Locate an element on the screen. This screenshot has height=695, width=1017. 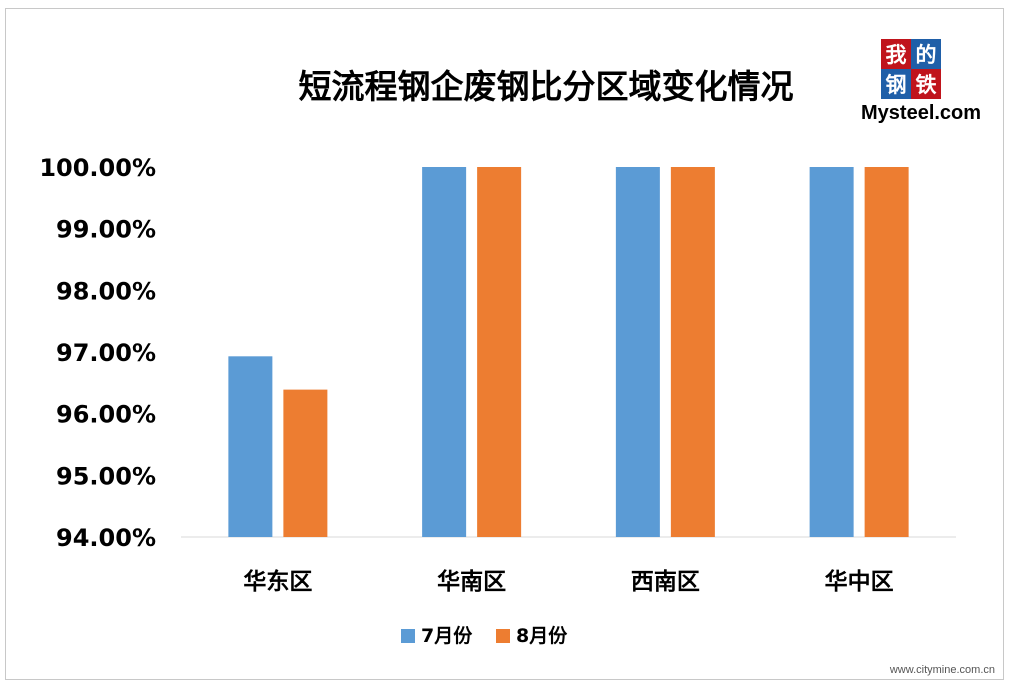
logo-block-de is located at coordinates (926, 54).